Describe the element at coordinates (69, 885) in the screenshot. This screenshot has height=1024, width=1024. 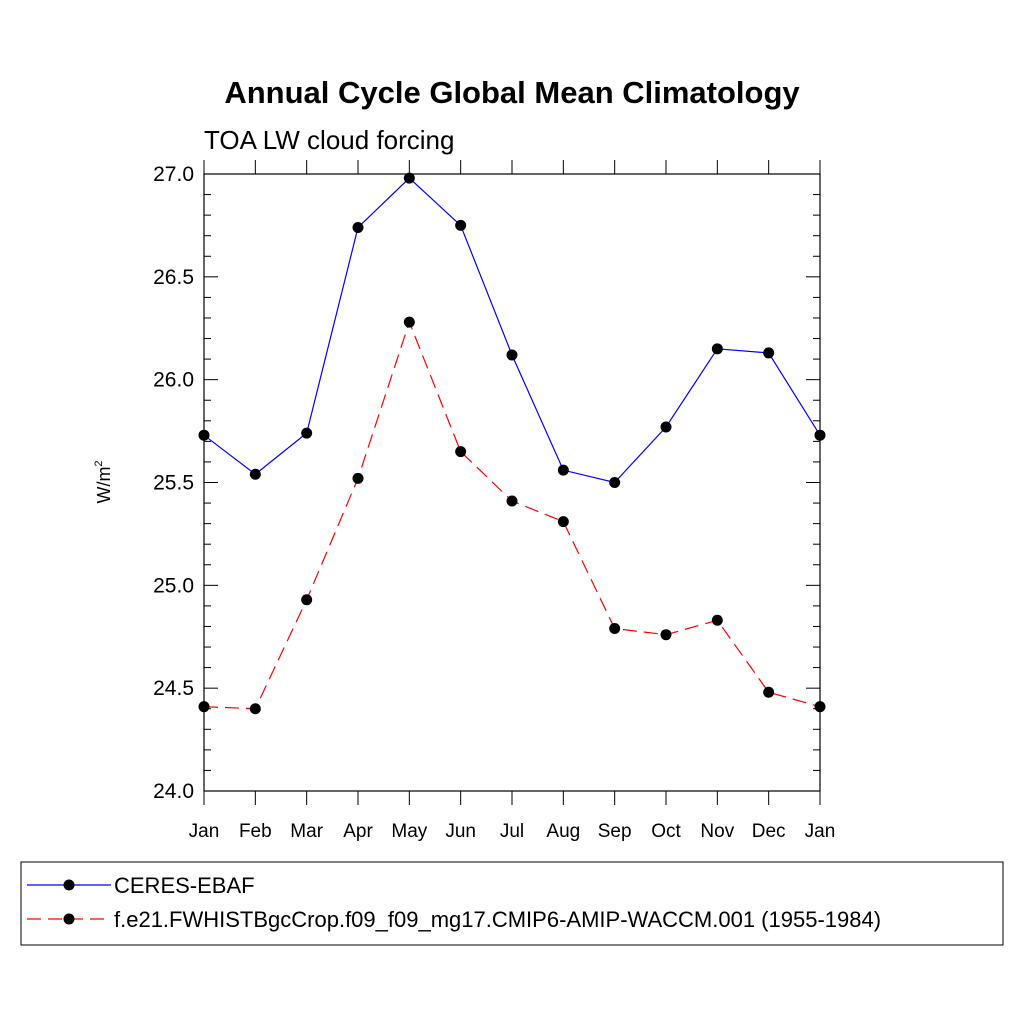
I see `legend-marker-ceres` at that location.